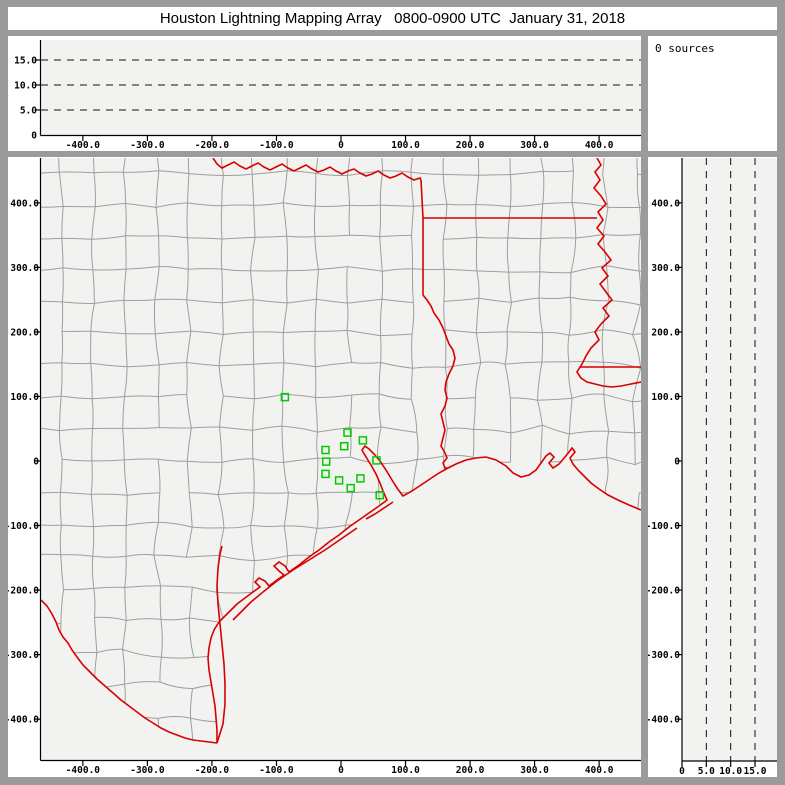  What do you see at coordinates (712, 93) in the screenshot?
I see `panel-source-count: 0 sources` at bounding box center [712, 93].